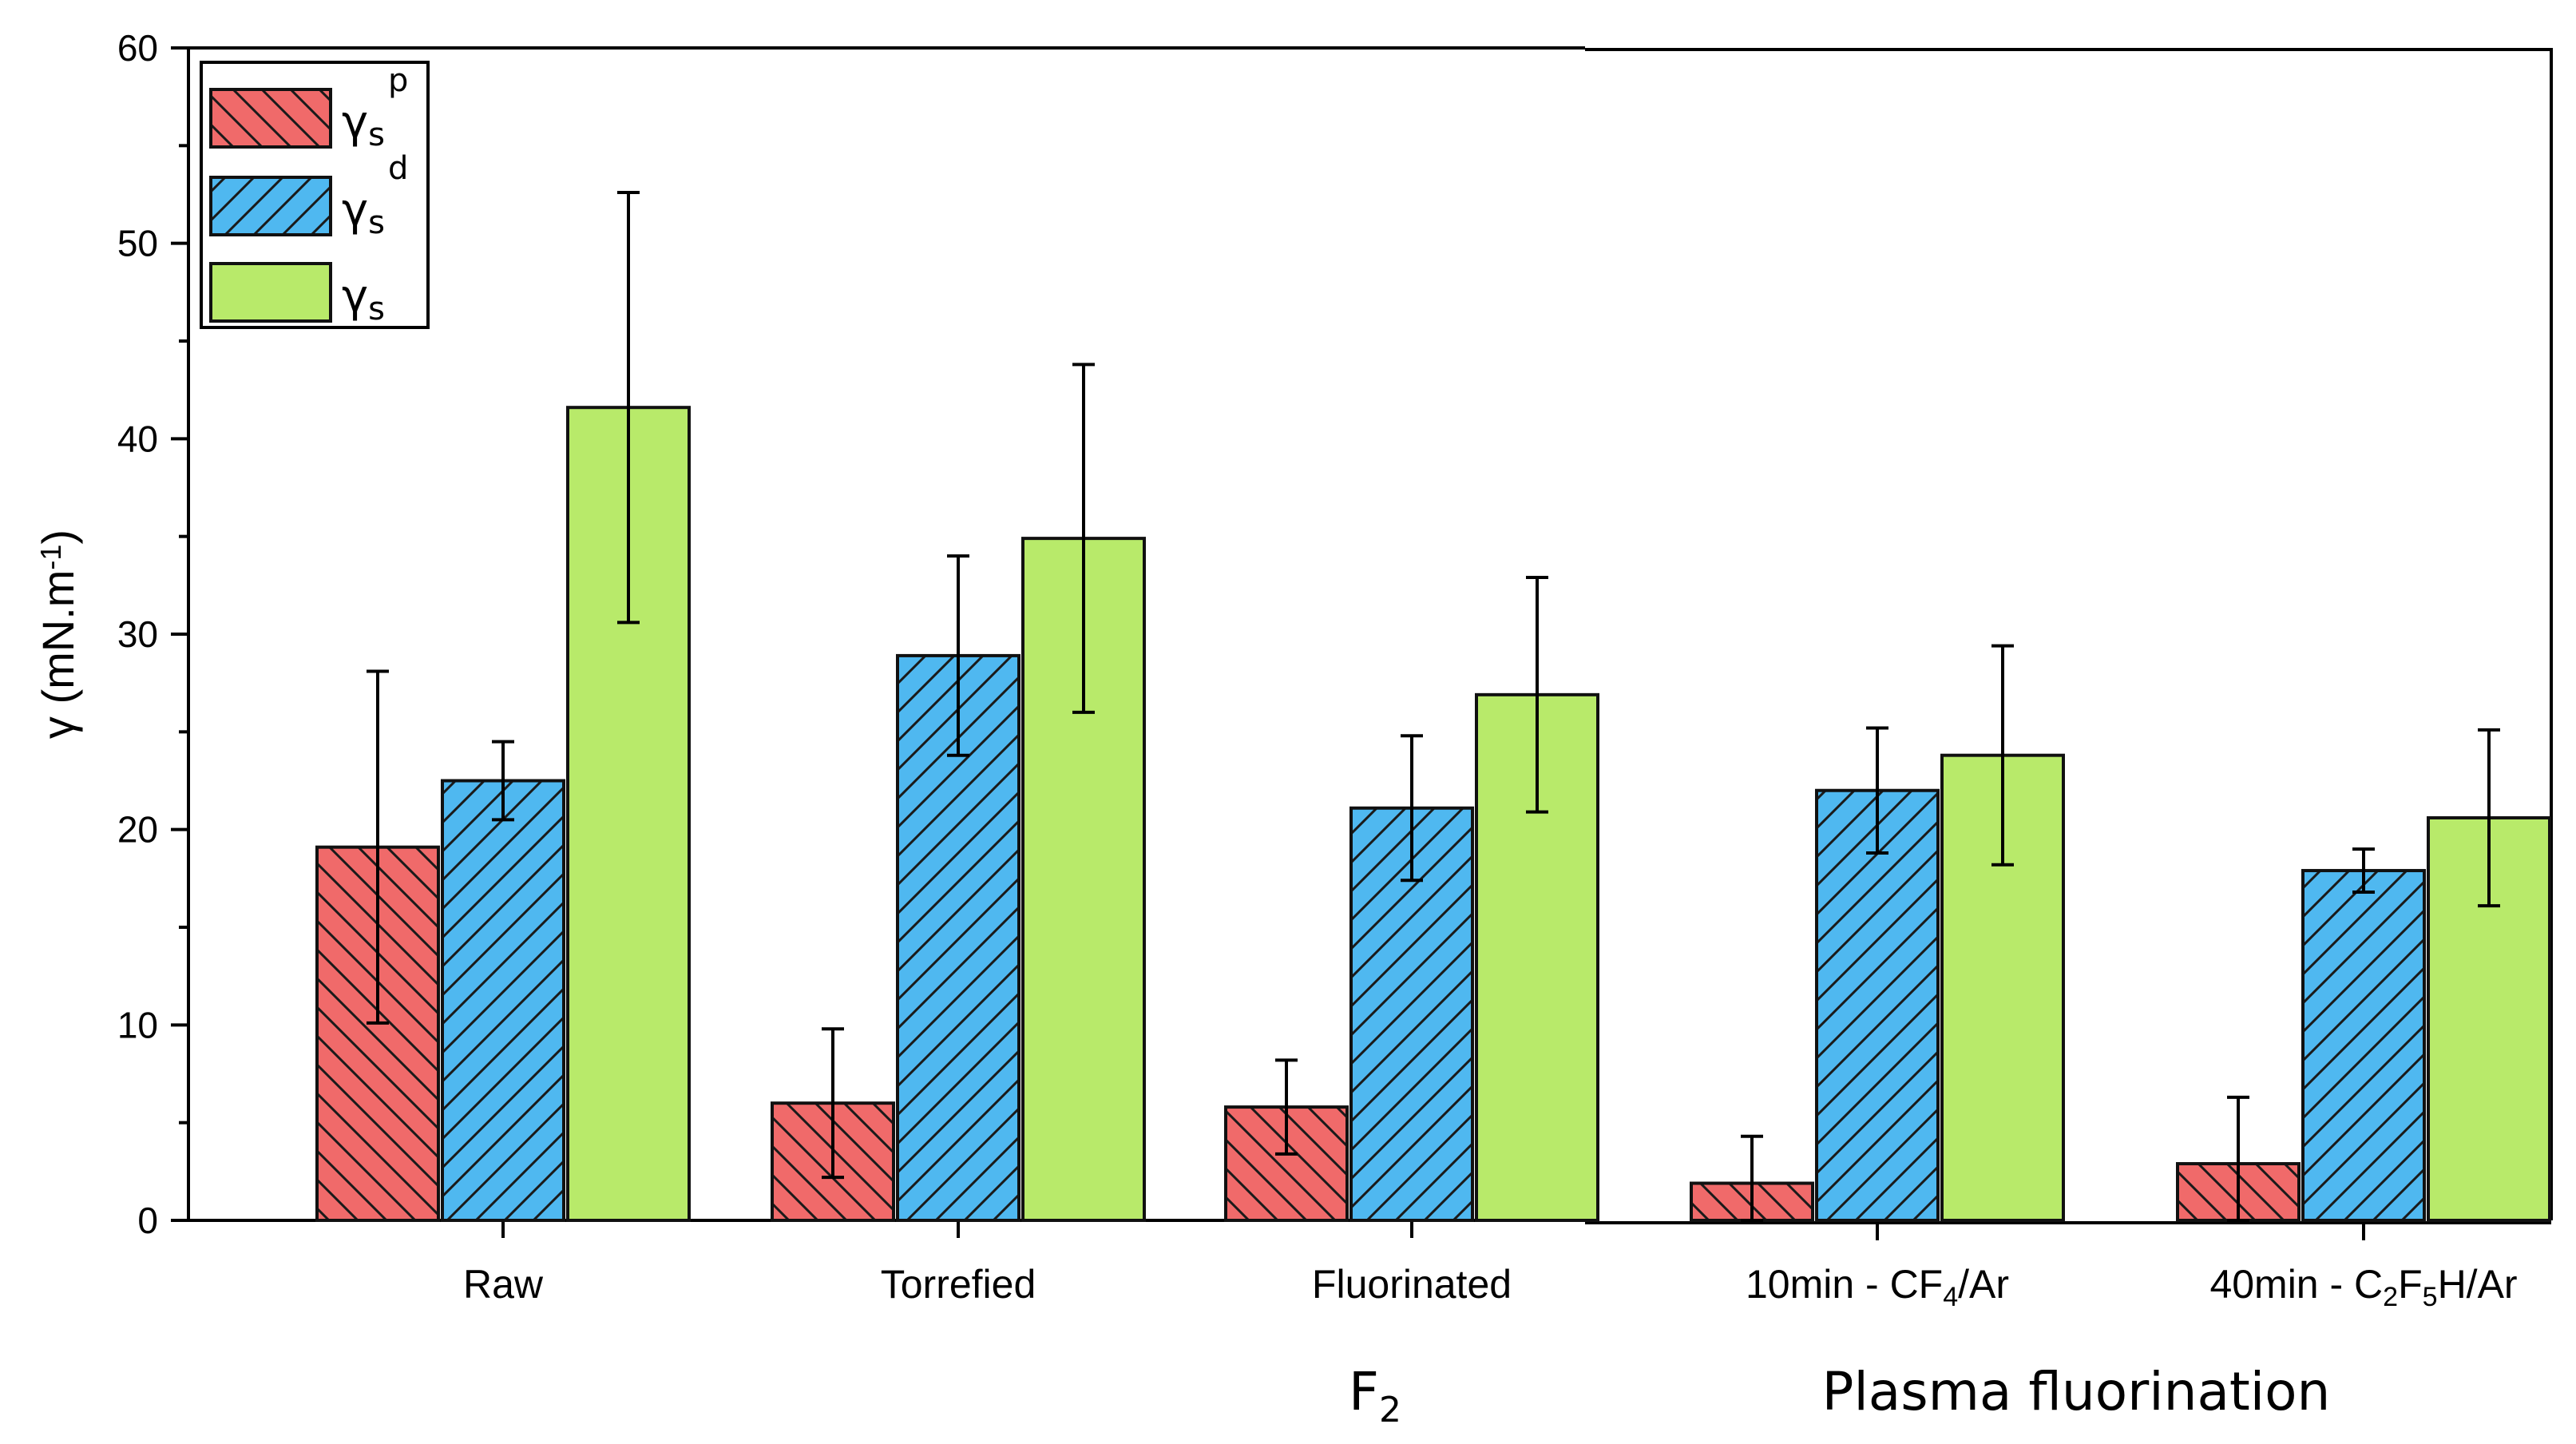 This screenshot has height=1444, width=2576. I want to click on y-tick-label: 60, so click(137, 48).